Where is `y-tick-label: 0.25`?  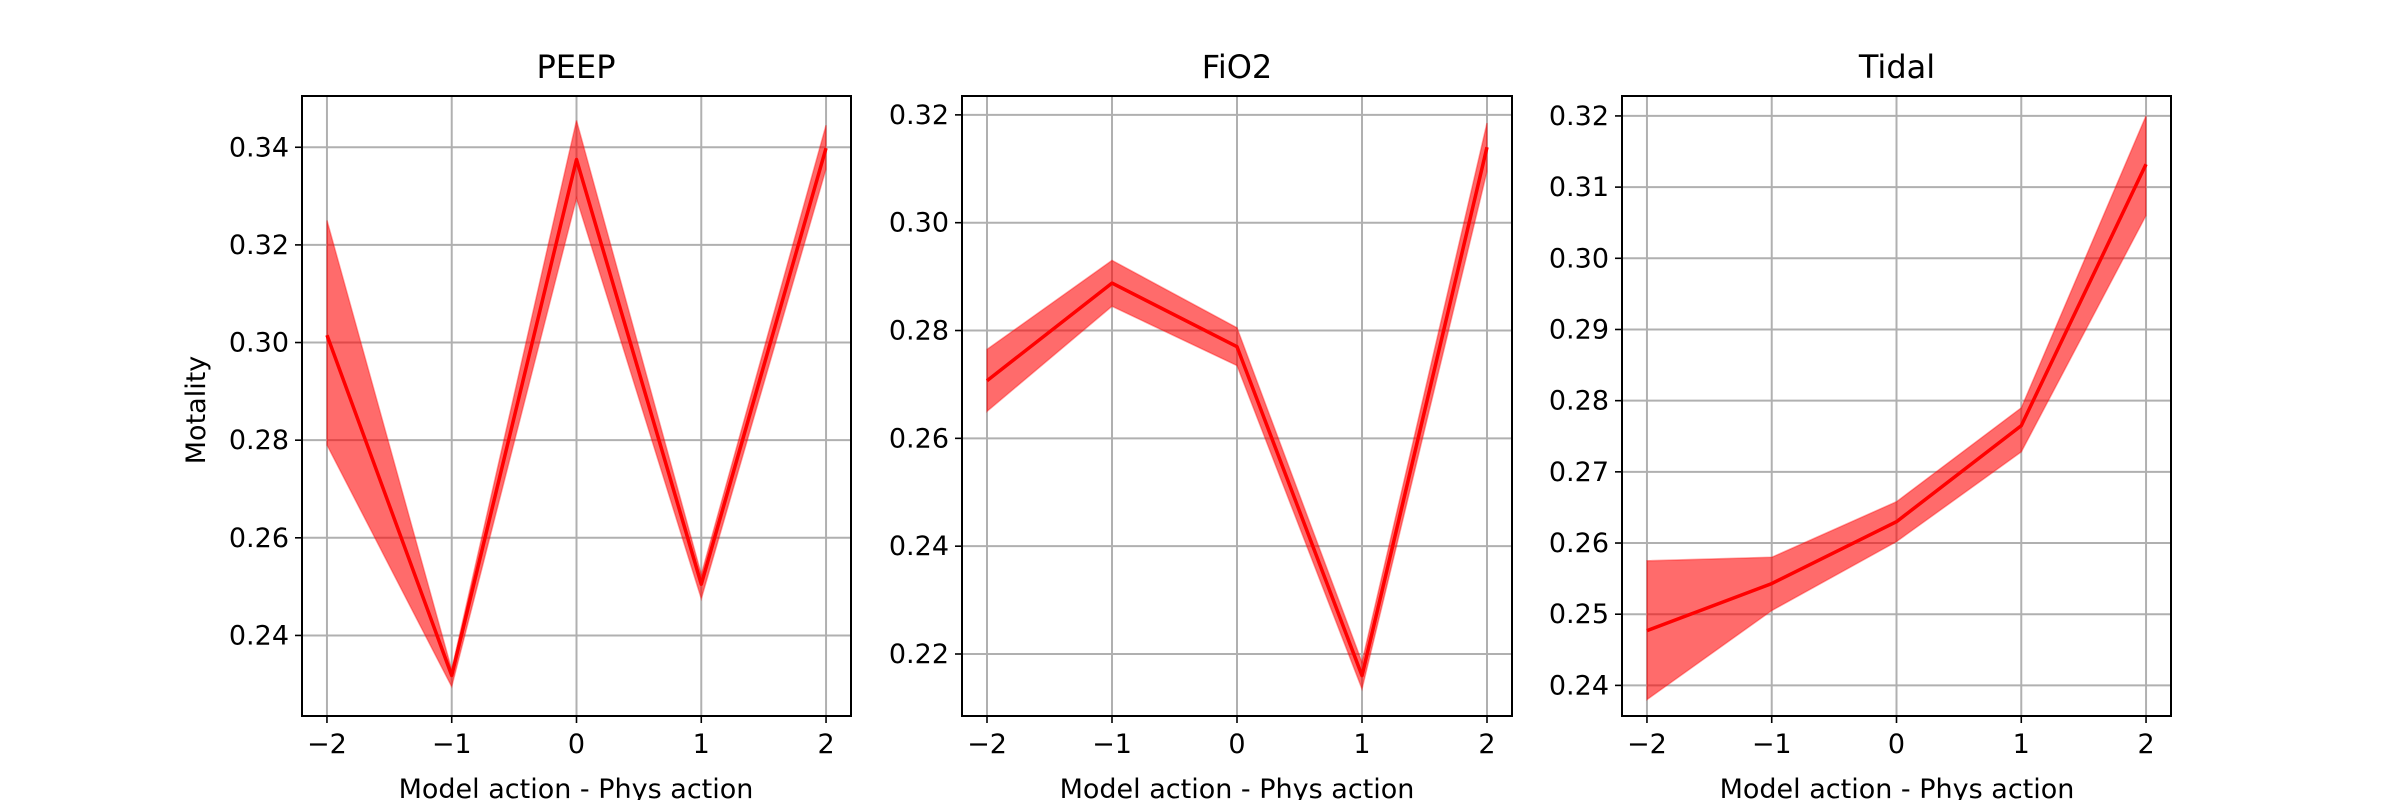
y-tick-label: 0.25 is located at coordinates (1579, 614).